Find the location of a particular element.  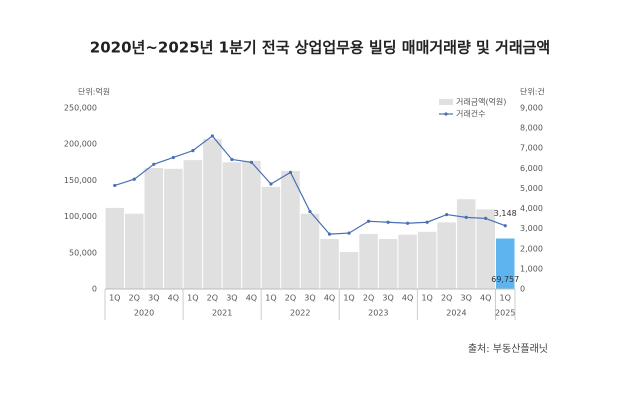

y2-tick-label: 5,000 is located at coordinates (531, 188).